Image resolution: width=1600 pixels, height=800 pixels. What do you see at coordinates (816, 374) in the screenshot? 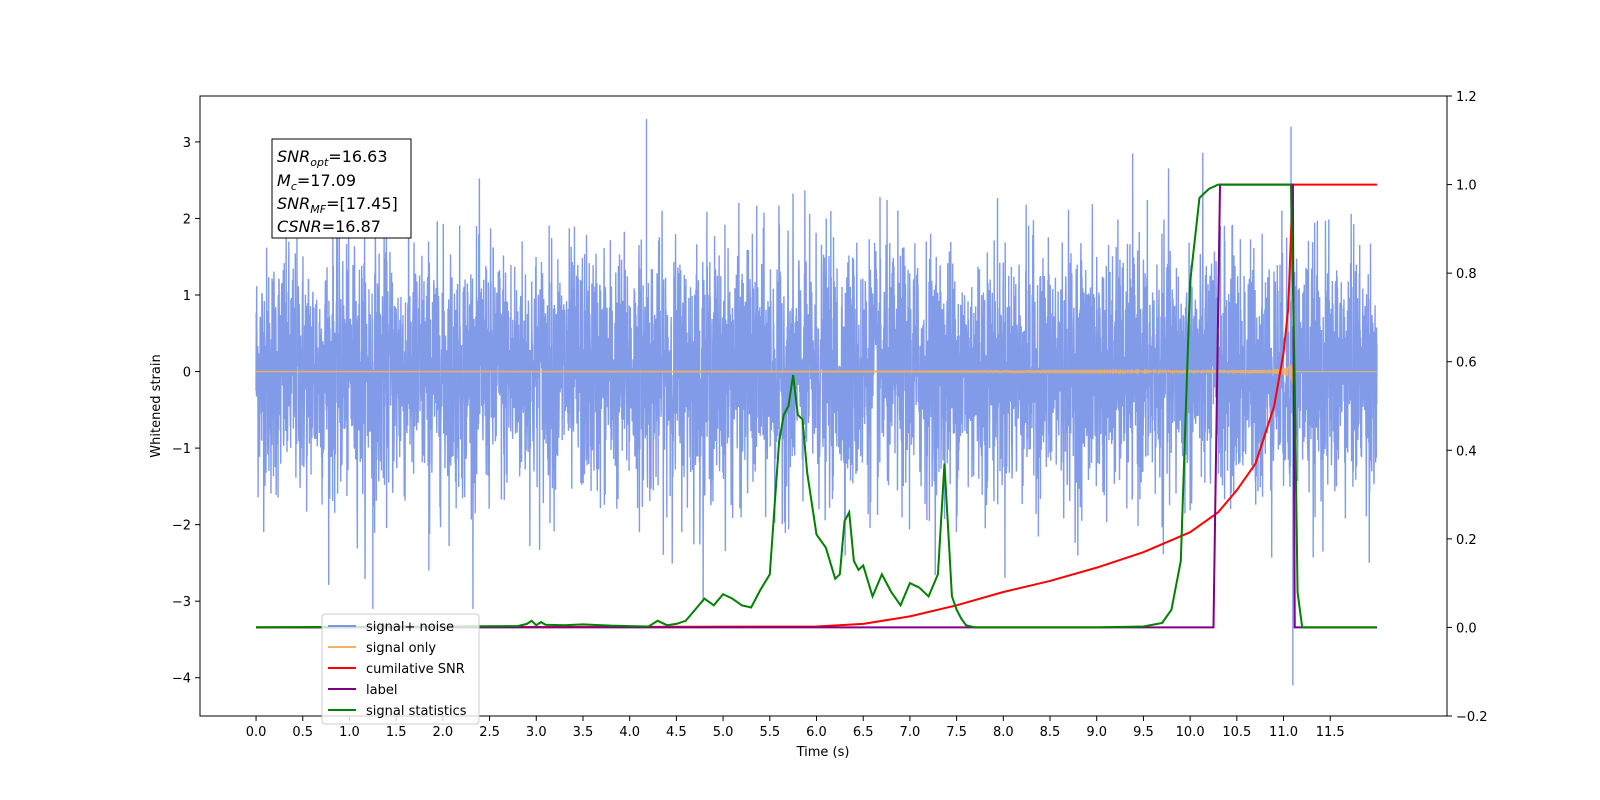
I see `series-signal-only` at bounding box center [816, 374].